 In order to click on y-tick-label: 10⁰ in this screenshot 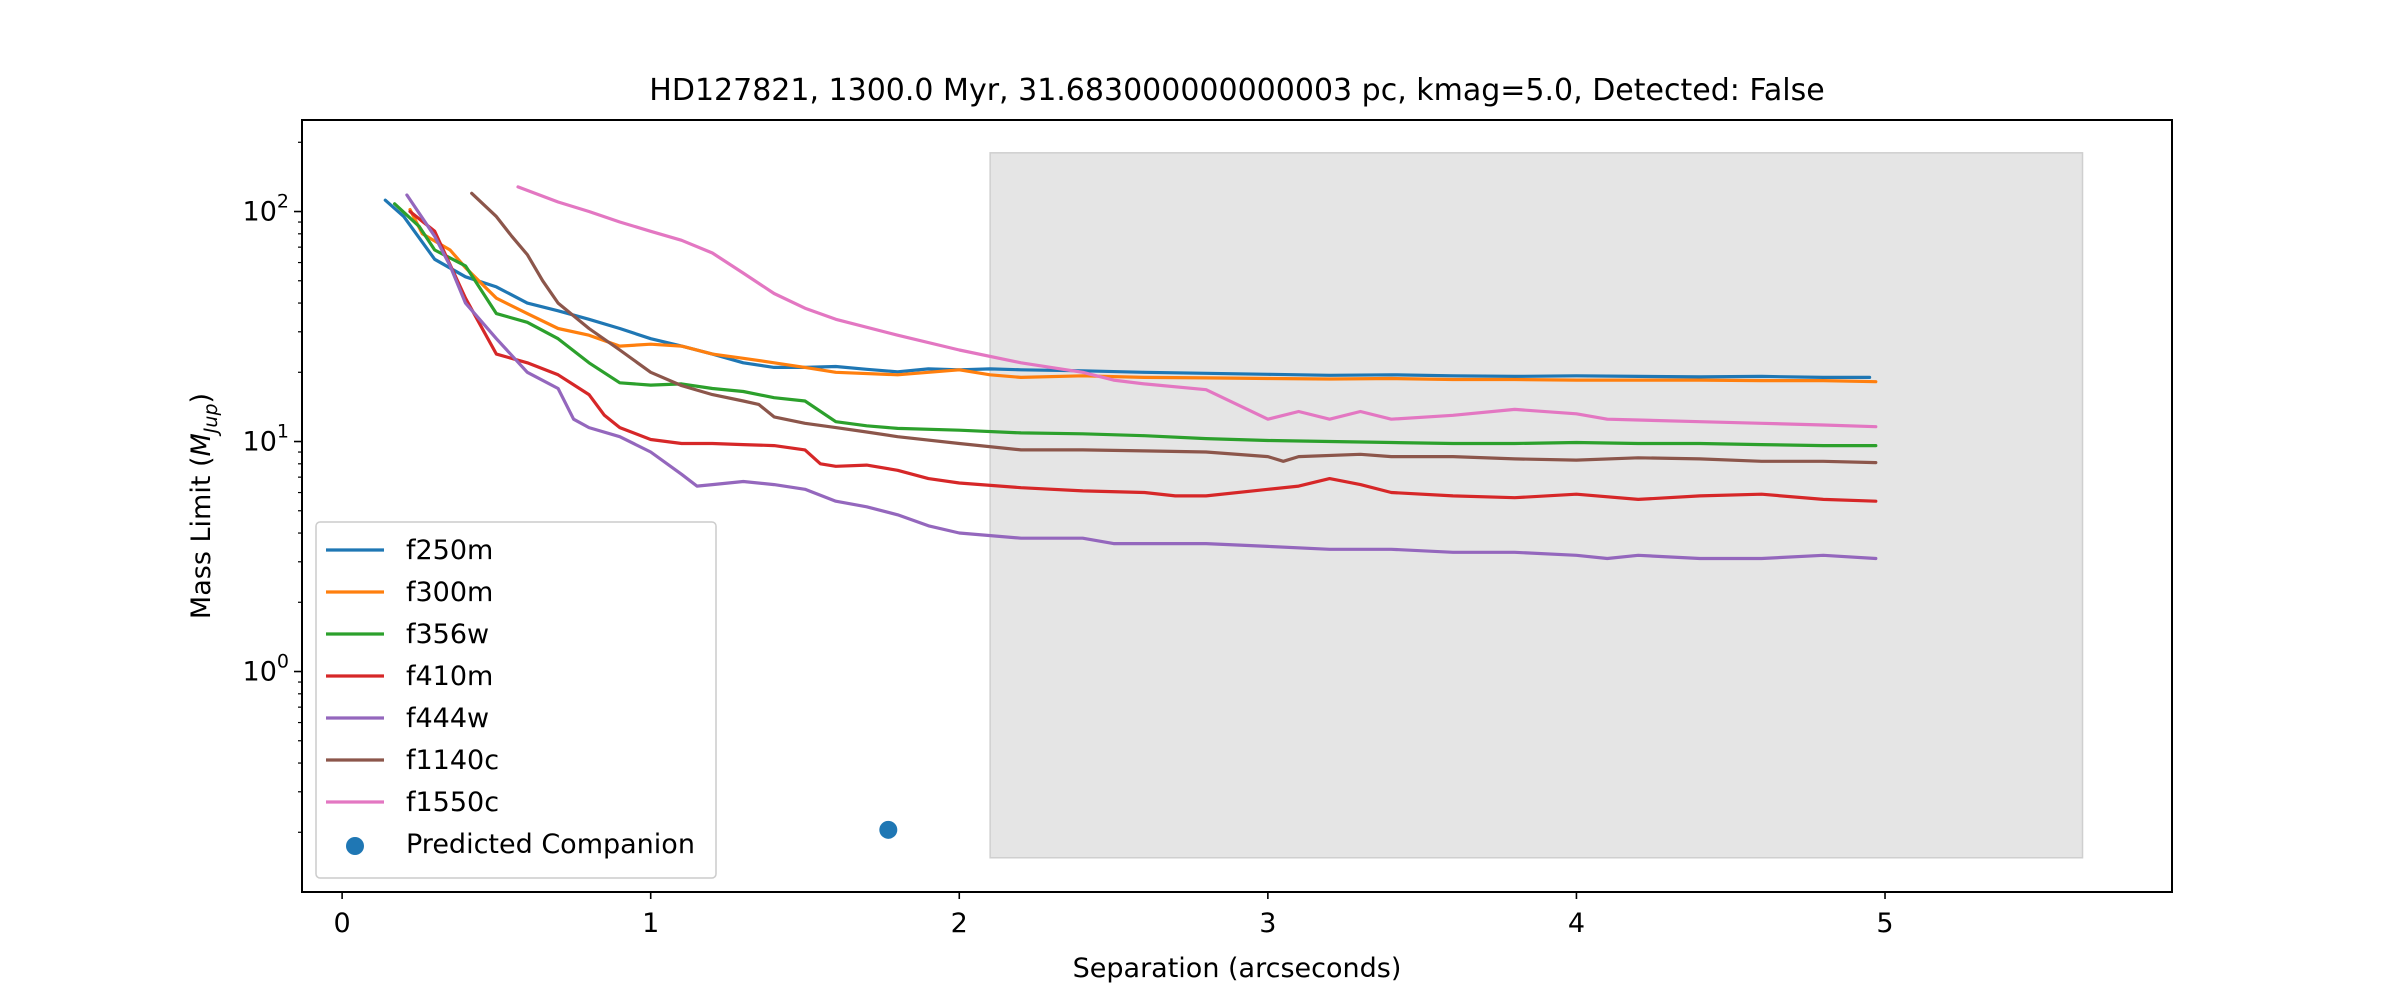, I will do `click(266, 669)`.